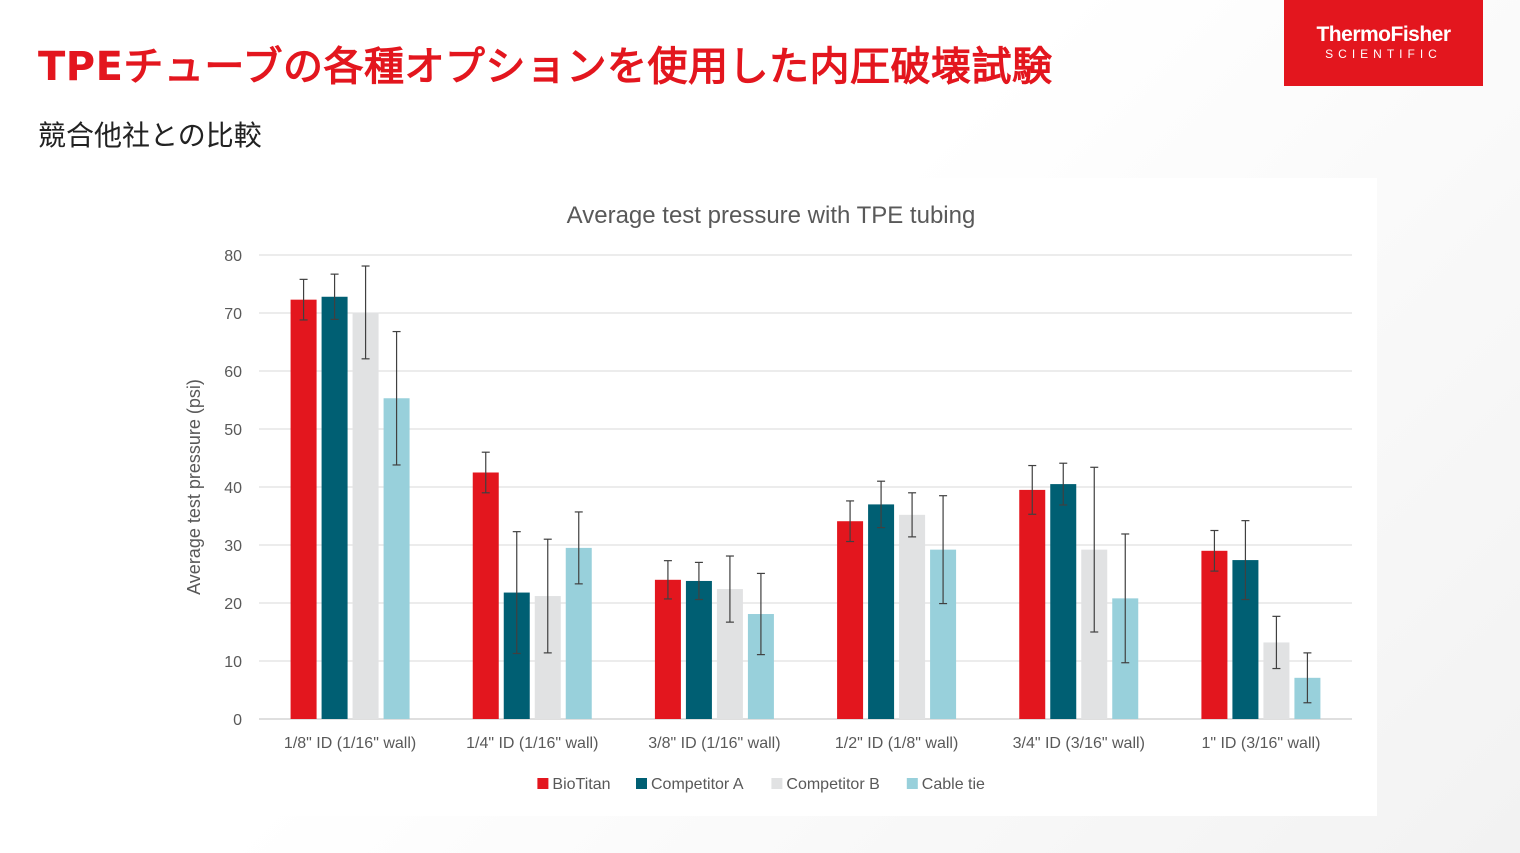 The width and height of the screenshot is (1520, 853). What do you see at coordinates (896, 743) in the screenshot?
I see `x-tick-label: 1/2" ID (1/8" wall)` at bounding box center [896, 743].